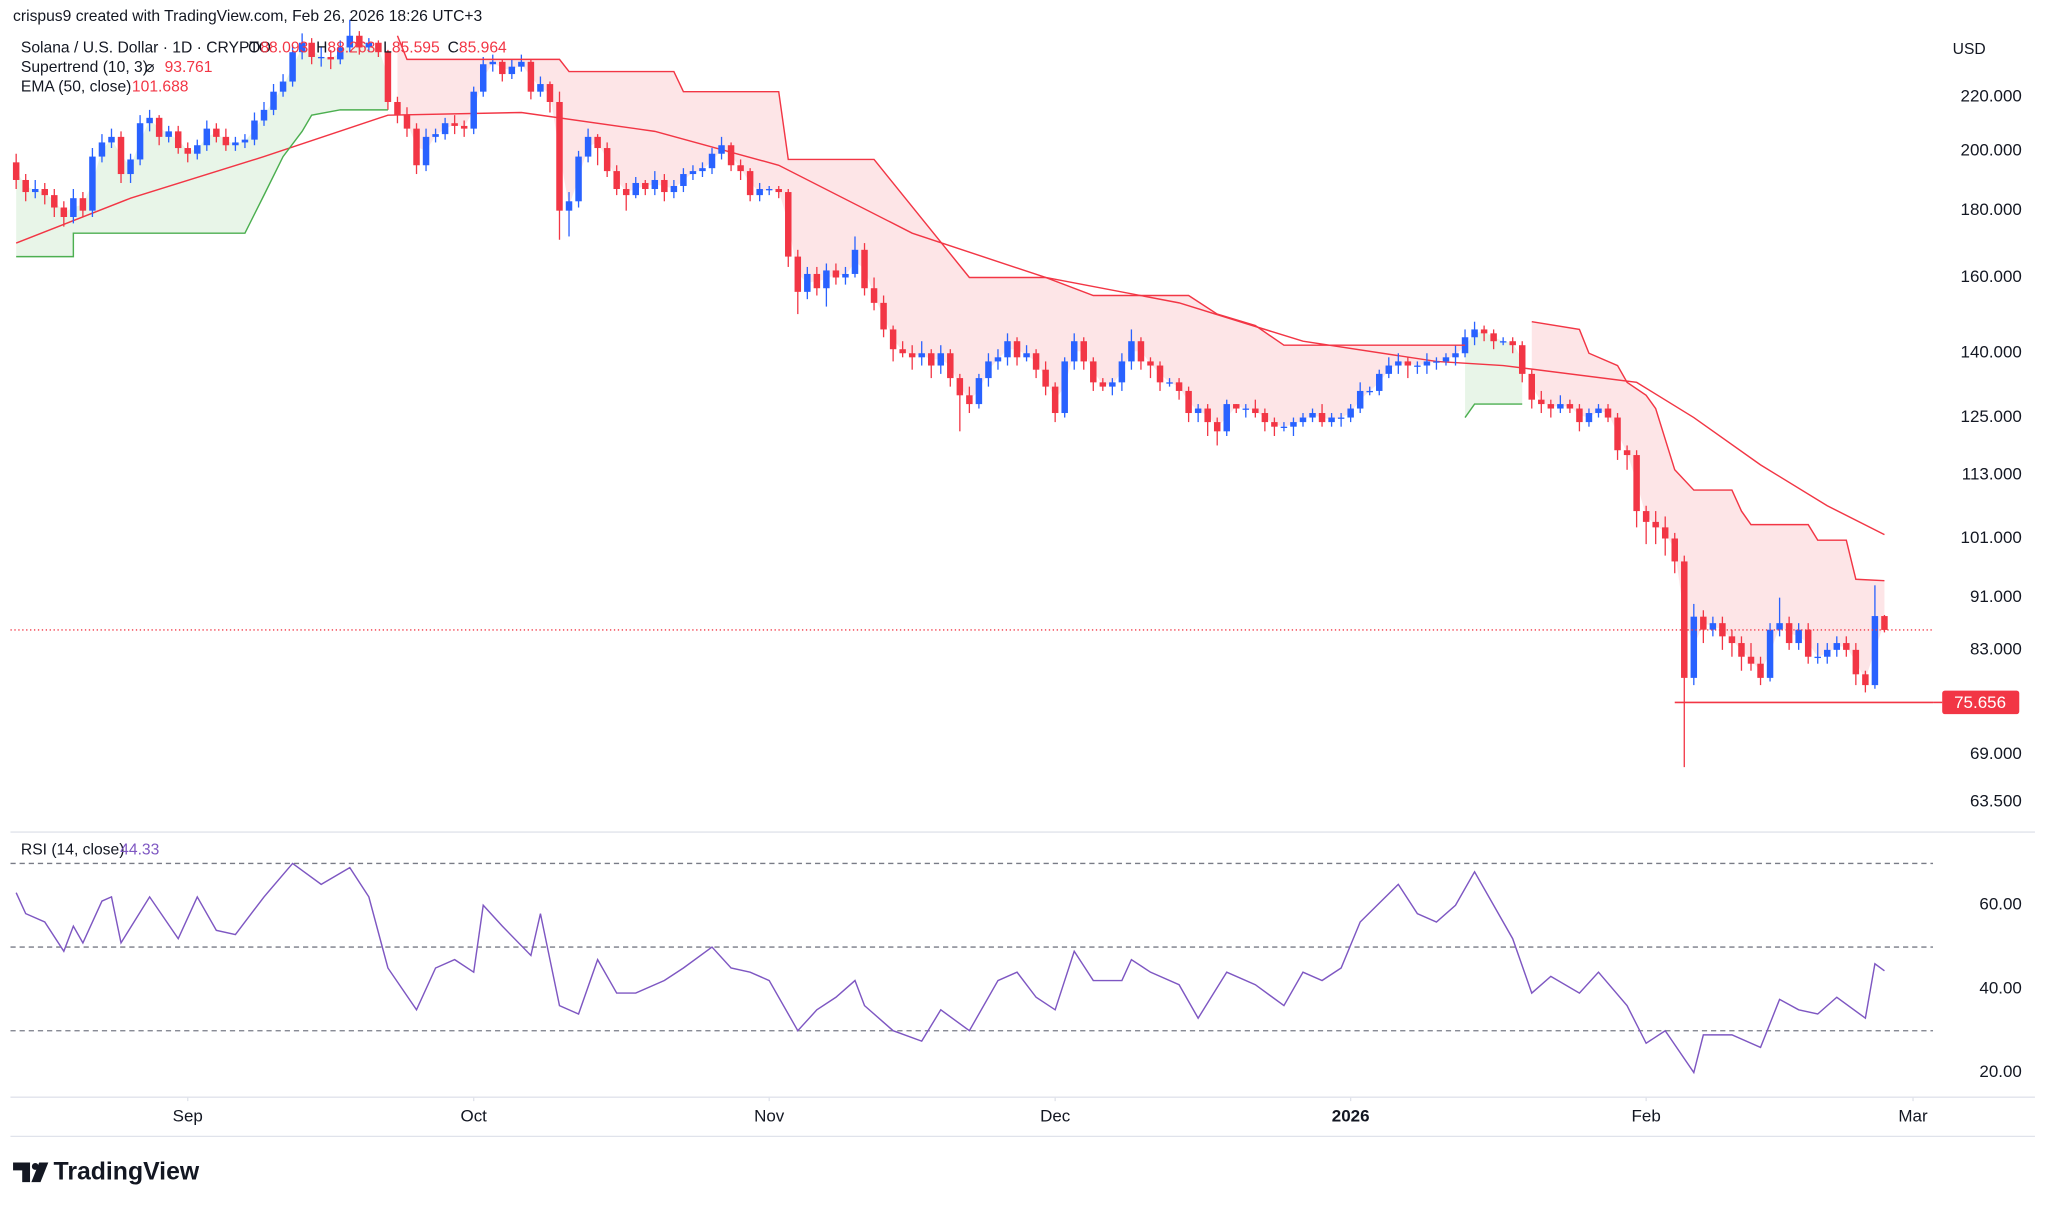 This screenshot has width=2048, height=1207. I want to click on x-tick-label: Mar, so click(1913, 1115).